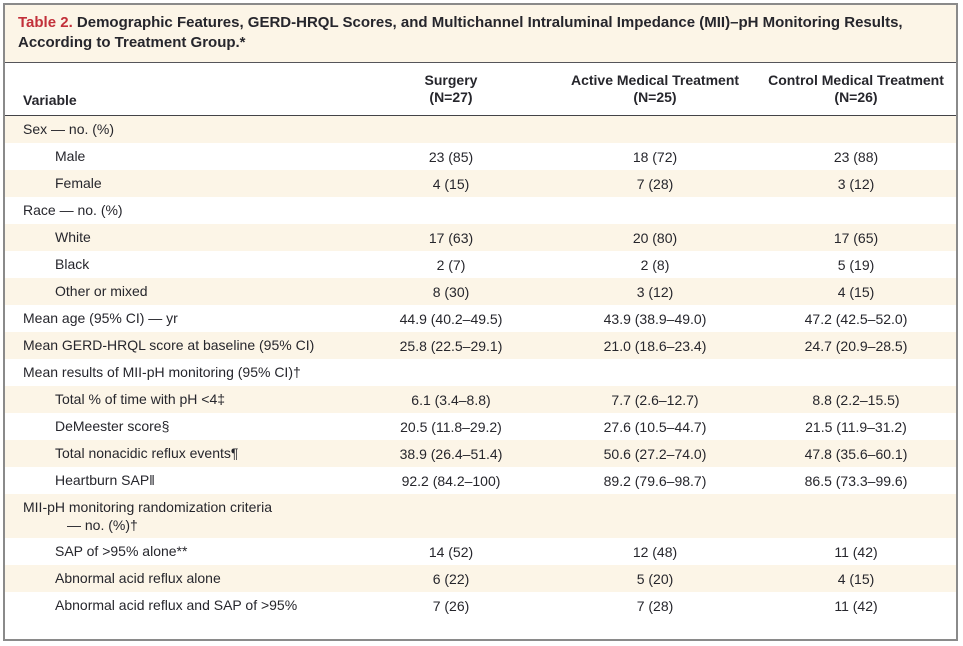  What do you see at coordinates (856, 426) in the screenshot?
I see `row-value: 21.5 (11.9–31.2)` at bounding box center [856, 426].